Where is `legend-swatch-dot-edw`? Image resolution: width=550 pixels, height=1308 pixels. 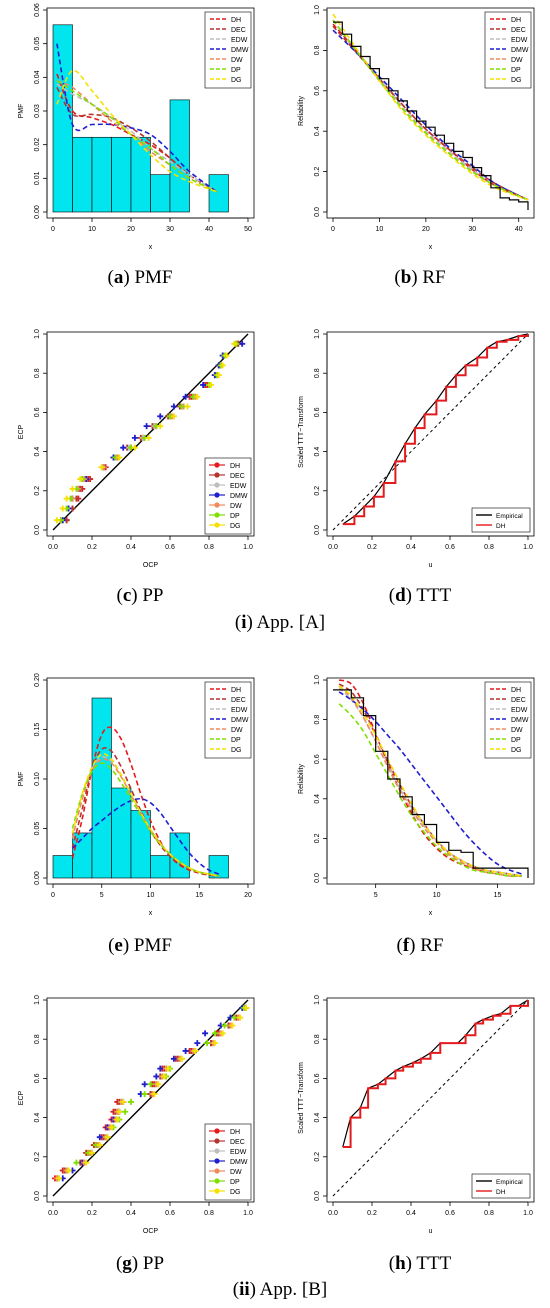
legend-swatch-dot-edw is located at coordinates (217, 1151).